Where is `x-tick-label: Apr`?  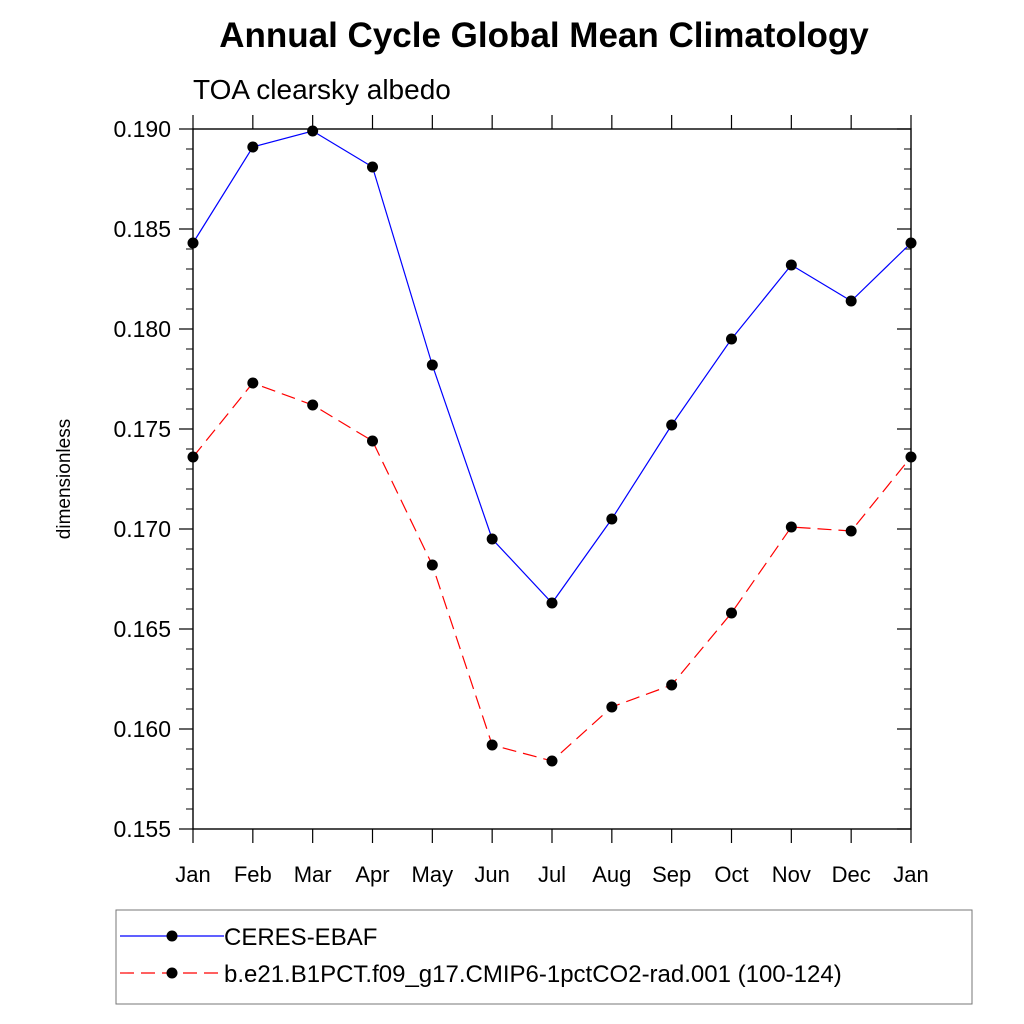 x-tick-label: Apr is located at coordinates (372, 874).